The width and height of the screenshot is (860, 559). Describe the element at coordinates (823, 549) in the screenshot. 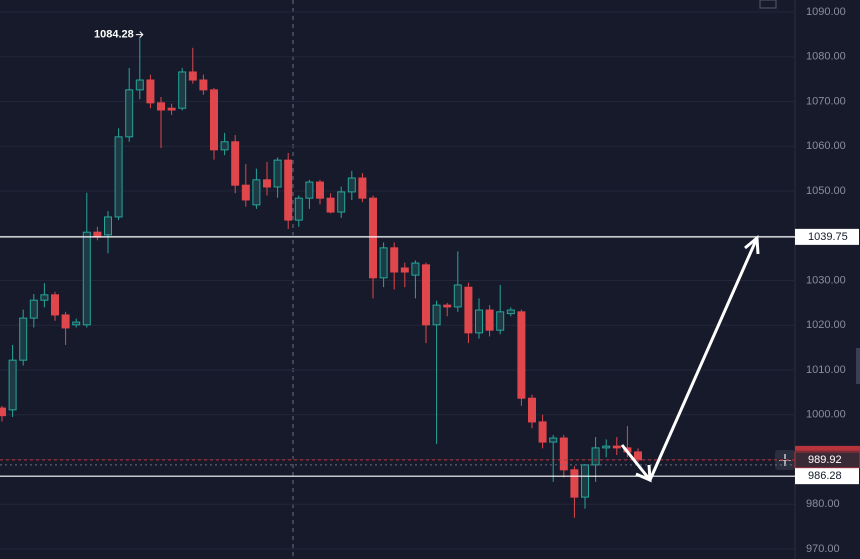

I see `y-tick-label: 970.00` at that location.